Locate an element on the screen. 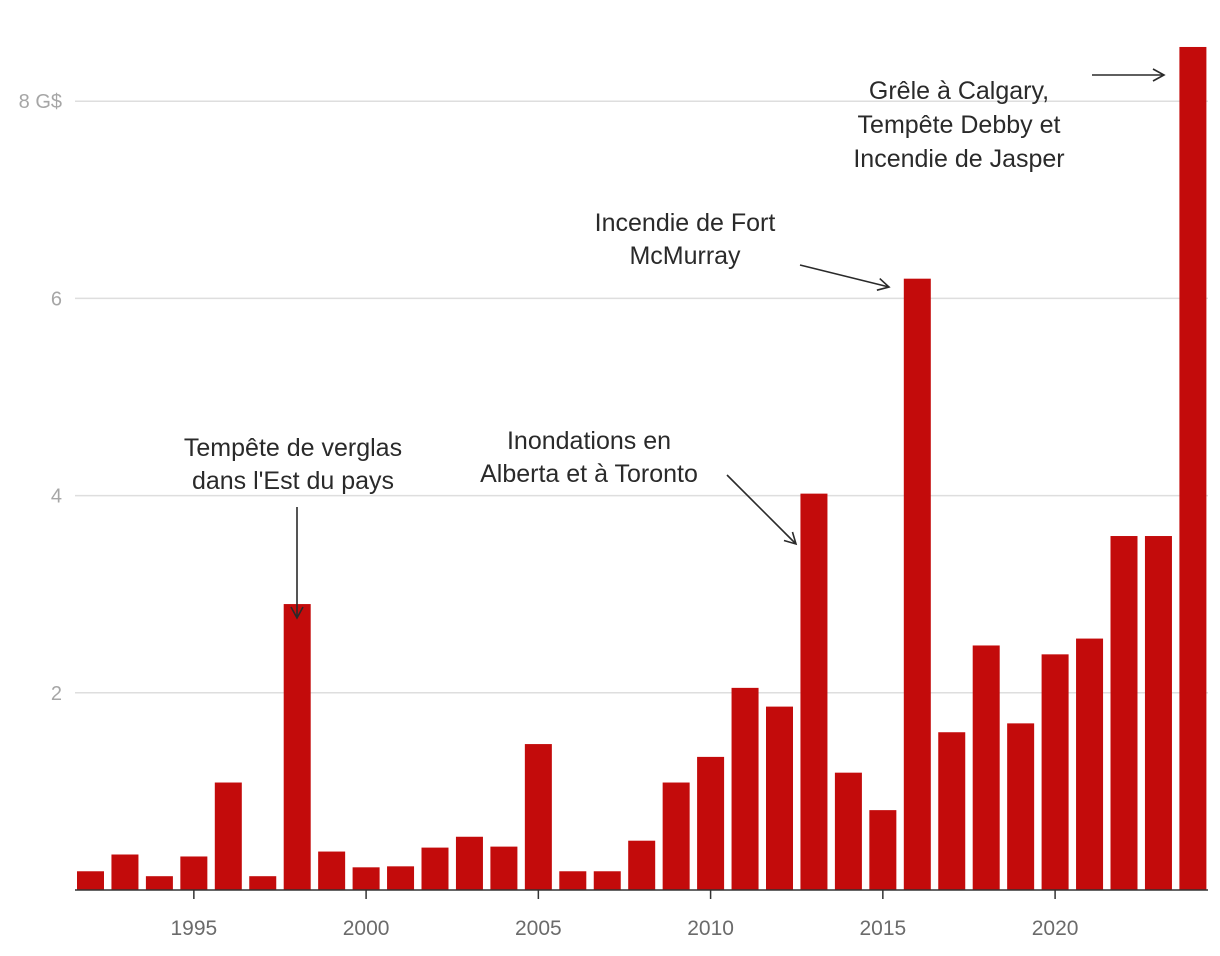 This screenshot has height=956, width=1220. bar-2006 is located at coordinates (573, 880).